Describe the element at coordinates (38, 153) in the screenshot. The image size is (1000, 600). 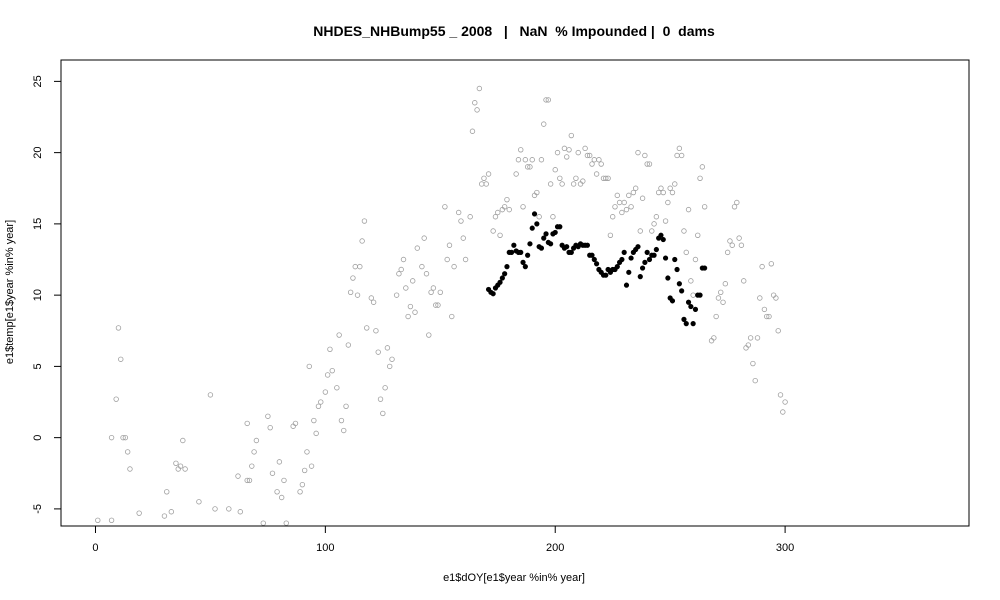
I see `y-tick-label: 20` at that location.